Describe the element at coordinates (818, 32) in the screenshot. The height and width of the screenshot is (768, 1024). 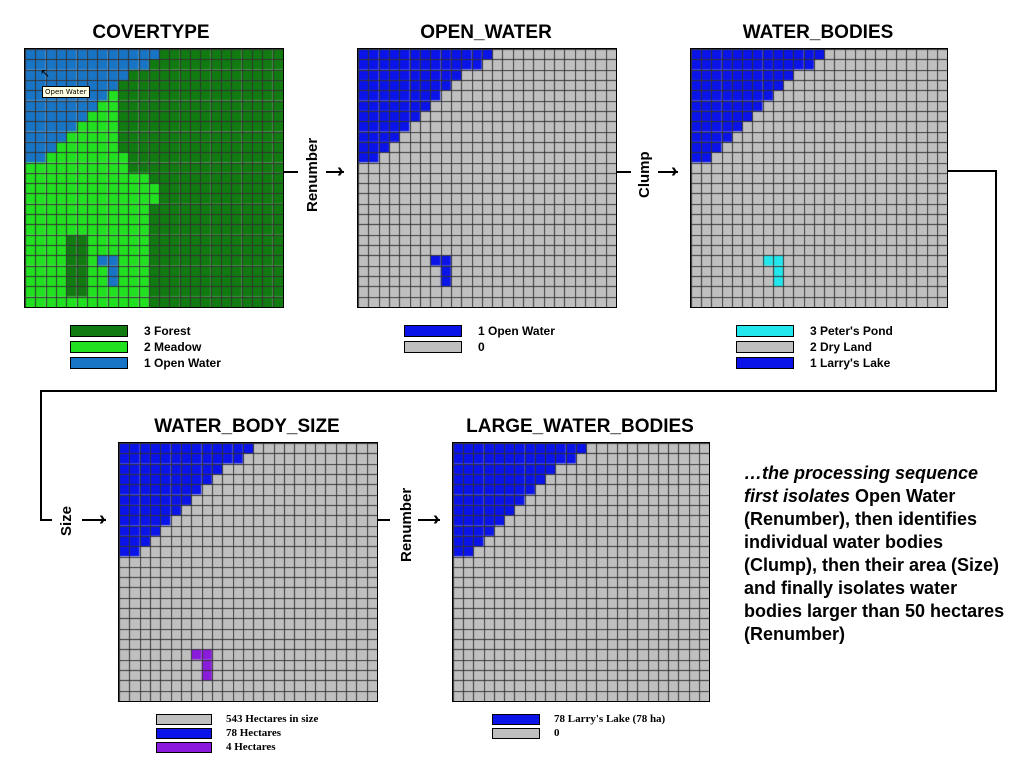
I see `panel-title-water-bodies: WATER_BODIES` at that location.